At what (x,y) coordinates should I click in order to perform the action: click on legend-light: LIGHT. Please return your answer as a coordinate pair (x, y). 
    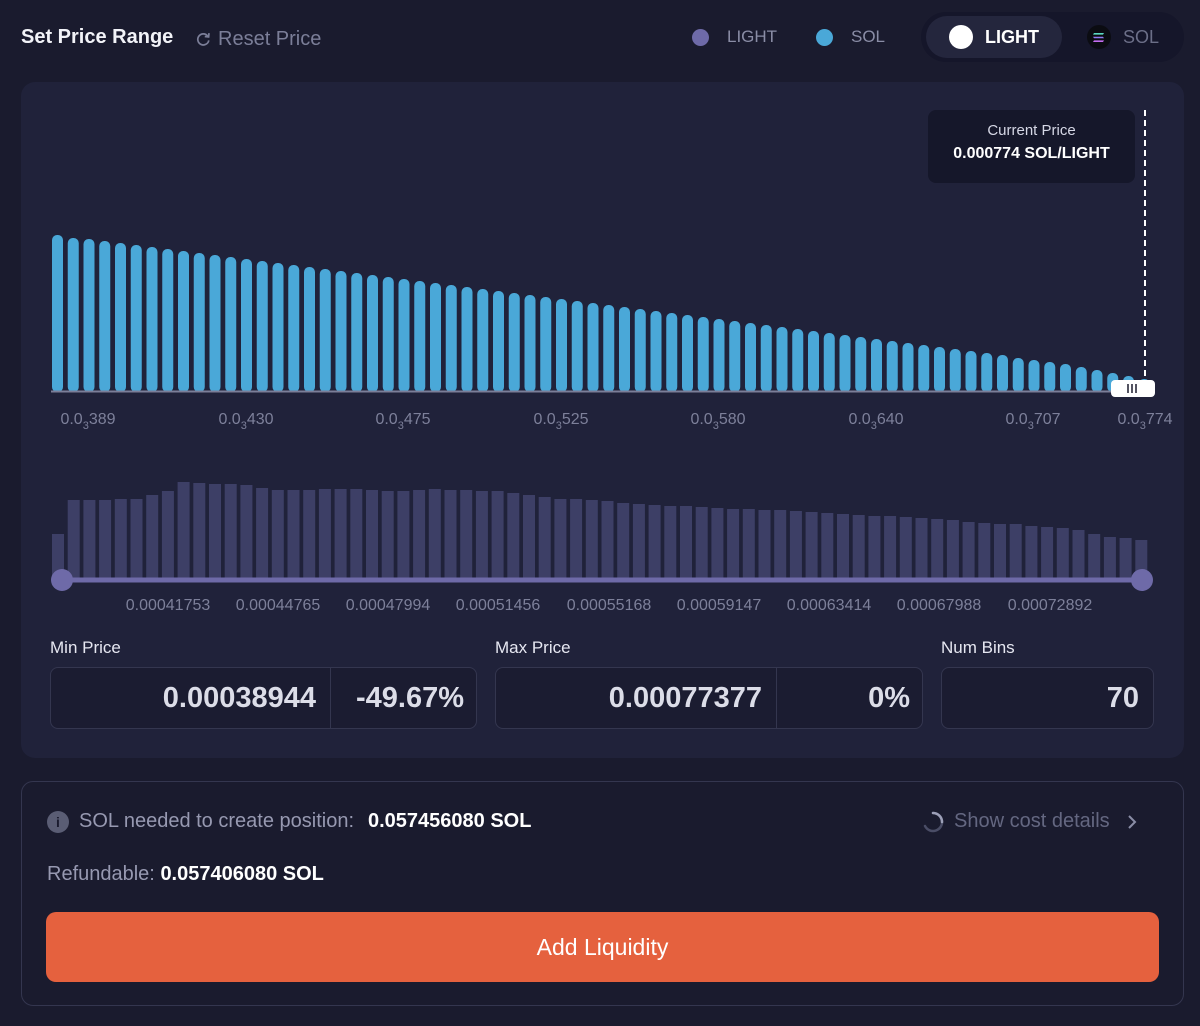
    Looking at the image, I should click on (734, 37).